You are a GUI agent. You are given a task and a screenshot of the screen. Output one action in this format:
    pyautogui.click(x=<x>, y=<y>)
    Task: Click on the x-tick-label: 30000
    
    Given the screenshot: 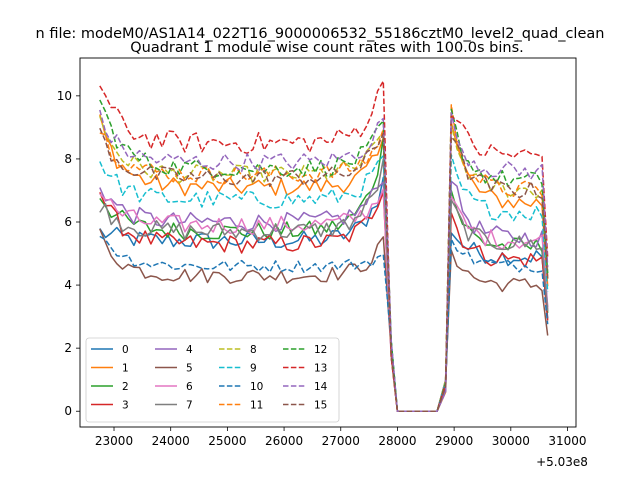 What is the action you would take?
    pyautogui.click(x=511, y=441)
    